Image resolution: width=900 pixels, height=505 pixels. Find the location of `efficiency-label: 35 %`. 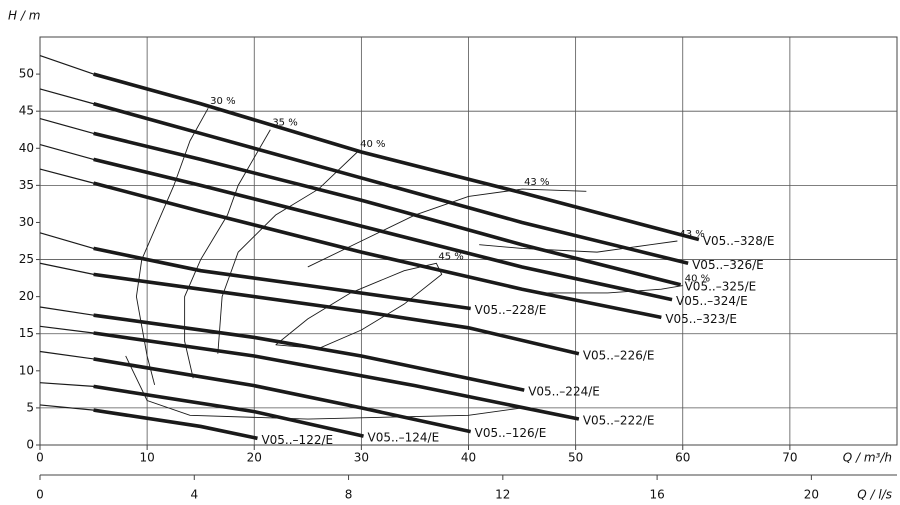

efficiency-label: 35 % is located at coordinates (284, 123).